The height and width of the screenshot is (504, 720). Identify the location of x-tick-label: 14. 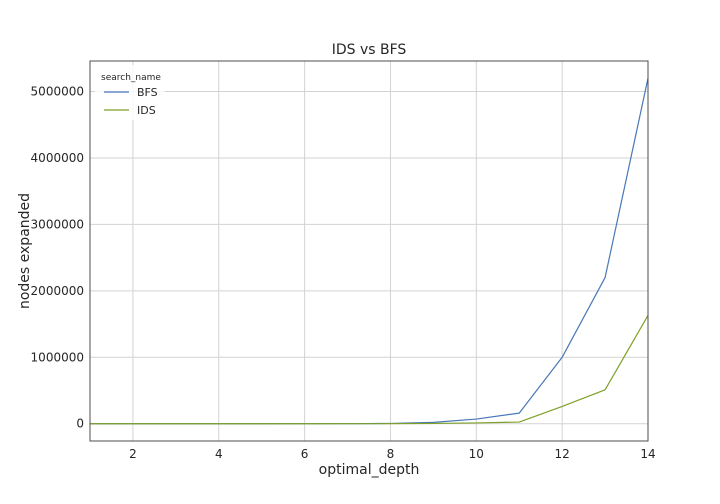
(647, 454).